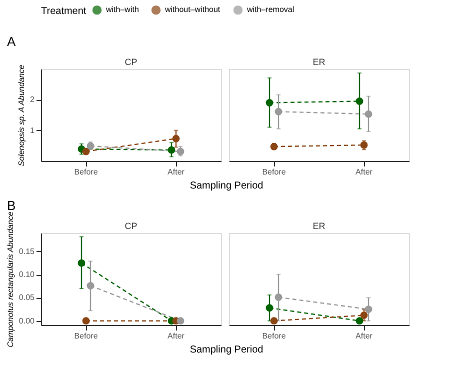 The height and width of the screenshot is (387, 474). Describe the element at coordinates (192, 9) in the screenshot. I see `legend-label: without–without` at that location.